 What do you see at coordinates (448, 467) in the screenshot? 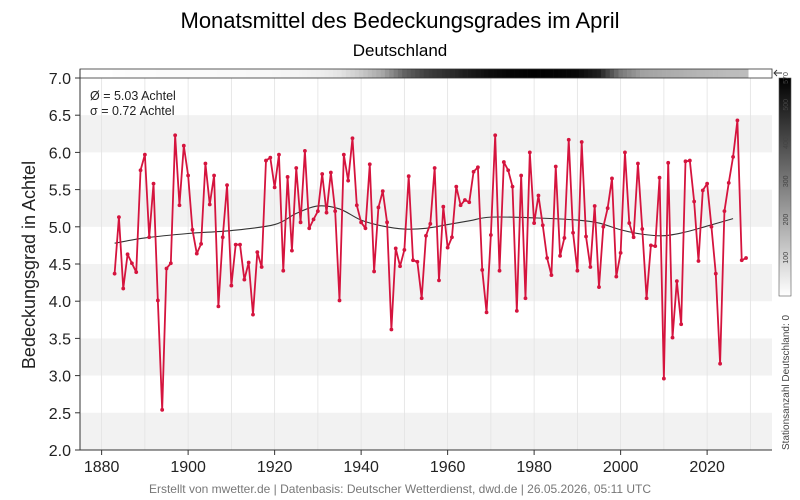
I see `x-tick-label: 1960` at bounding box center [448, 467].